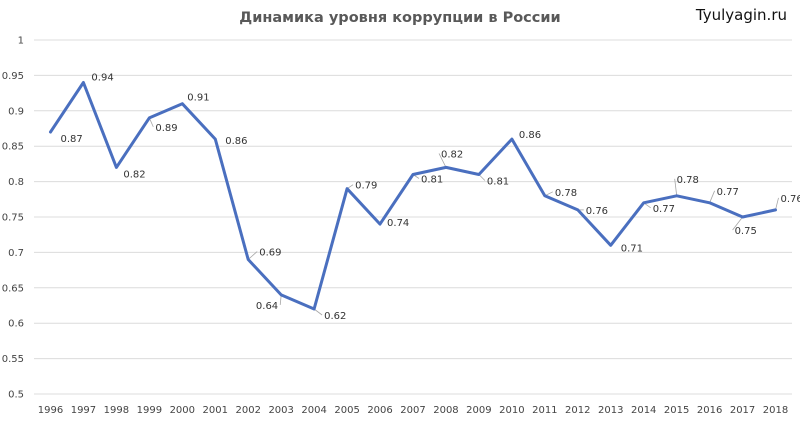  Describe the element at coordinates (102, 77) in the screenshot. I see `data-label: 0.94` at that location.